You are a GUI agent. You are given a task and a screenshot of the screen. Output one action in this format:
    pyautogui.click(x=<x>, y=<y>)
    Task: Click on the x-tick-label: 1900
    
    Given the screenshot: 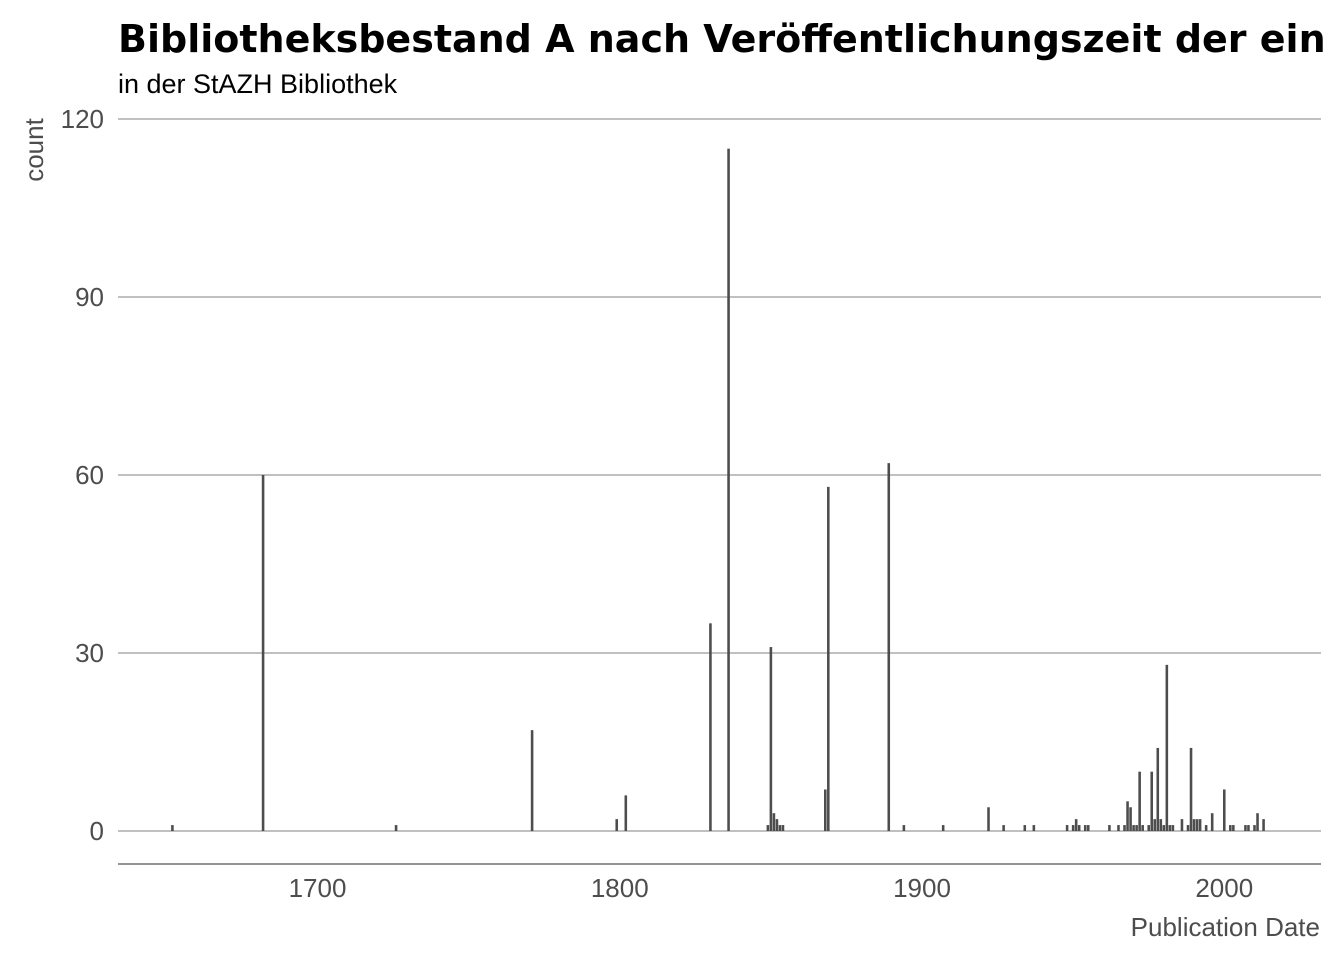 What is the action you would take?
    pyautogui.click(x=922, y=888)
    